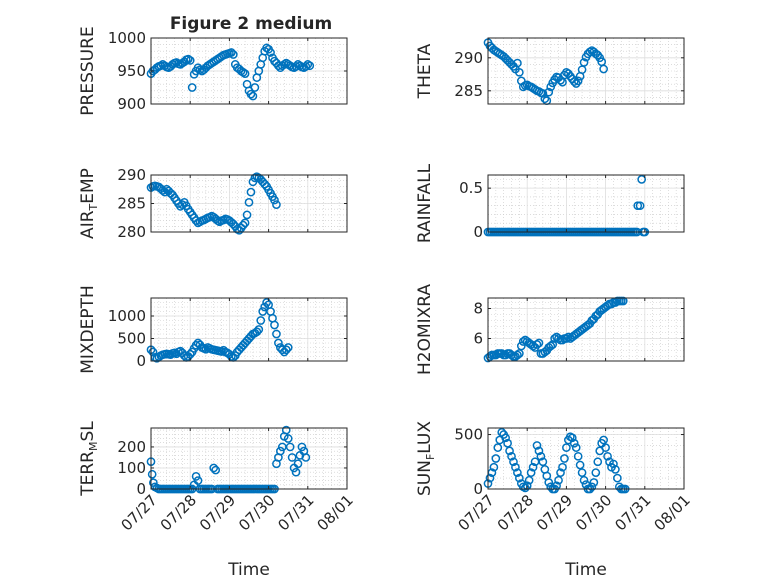 Image resolution: width=778 pixels, height=583 pixels. What do you see at coordinates (251, 24) in the screenshot?
I see `figure-title: Figure 2 medium` at bounding box center [251, 24].